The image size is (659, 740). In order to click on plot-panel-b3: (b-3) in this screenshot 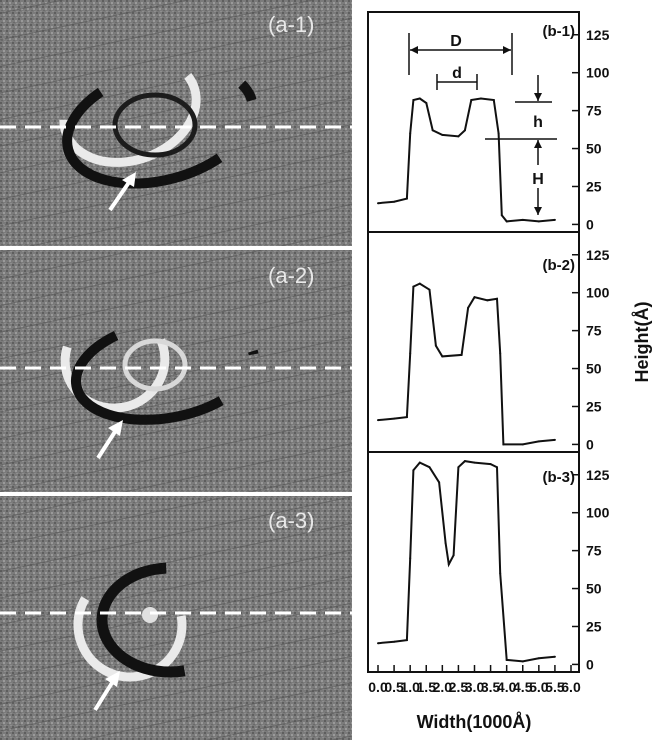, I will do `click(473, 562)`.